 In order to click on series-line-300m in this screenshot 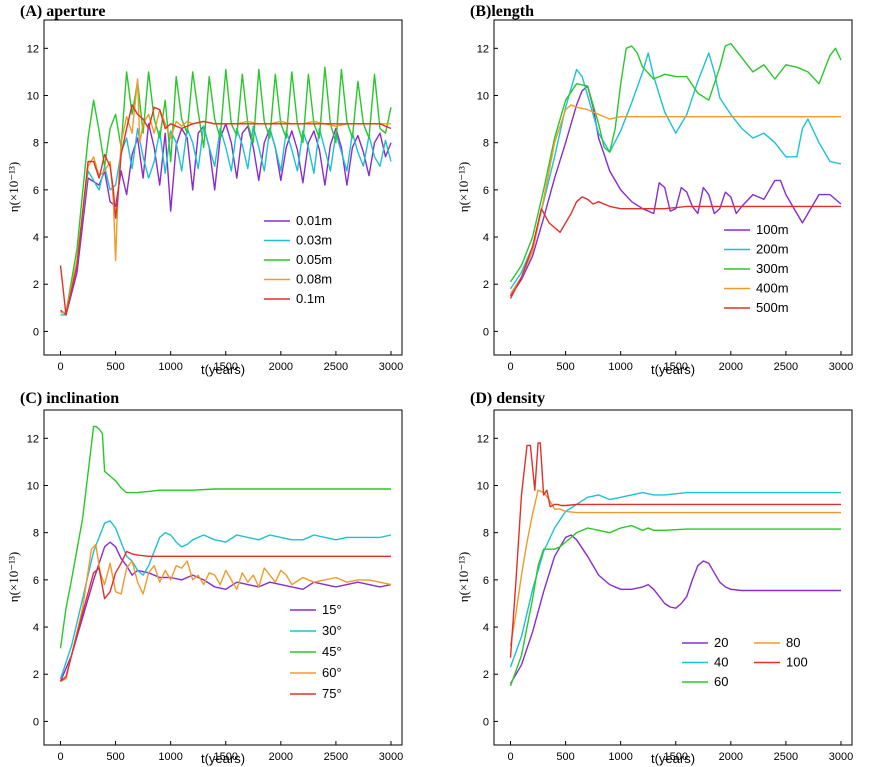, I will do `click(675, 162)`.